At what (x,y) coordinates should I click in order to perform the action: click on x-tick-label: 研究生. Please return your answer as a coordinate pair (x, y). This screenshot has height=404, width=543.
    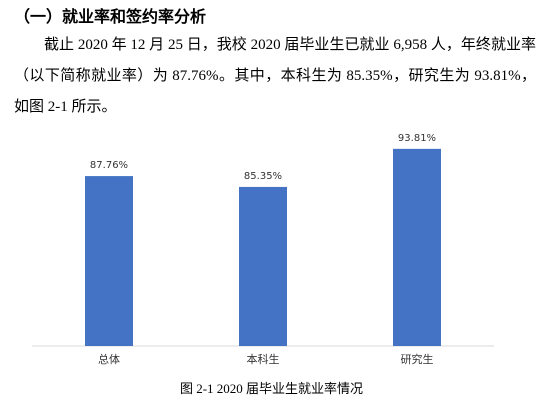
    Looking at the image, I should click on (417, 359).